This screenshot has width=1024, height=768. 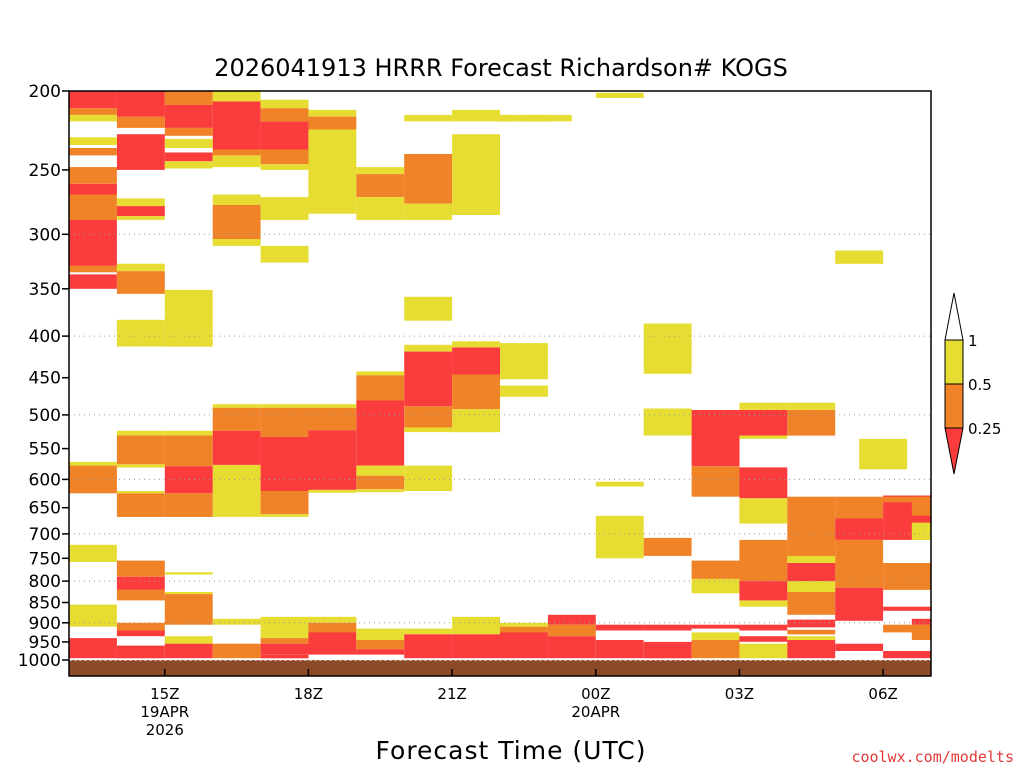 What do you see at coordinates (45, 416) in the screenshot?
I see `y-tick-label-500: 500` at bounding box center [45, 416].